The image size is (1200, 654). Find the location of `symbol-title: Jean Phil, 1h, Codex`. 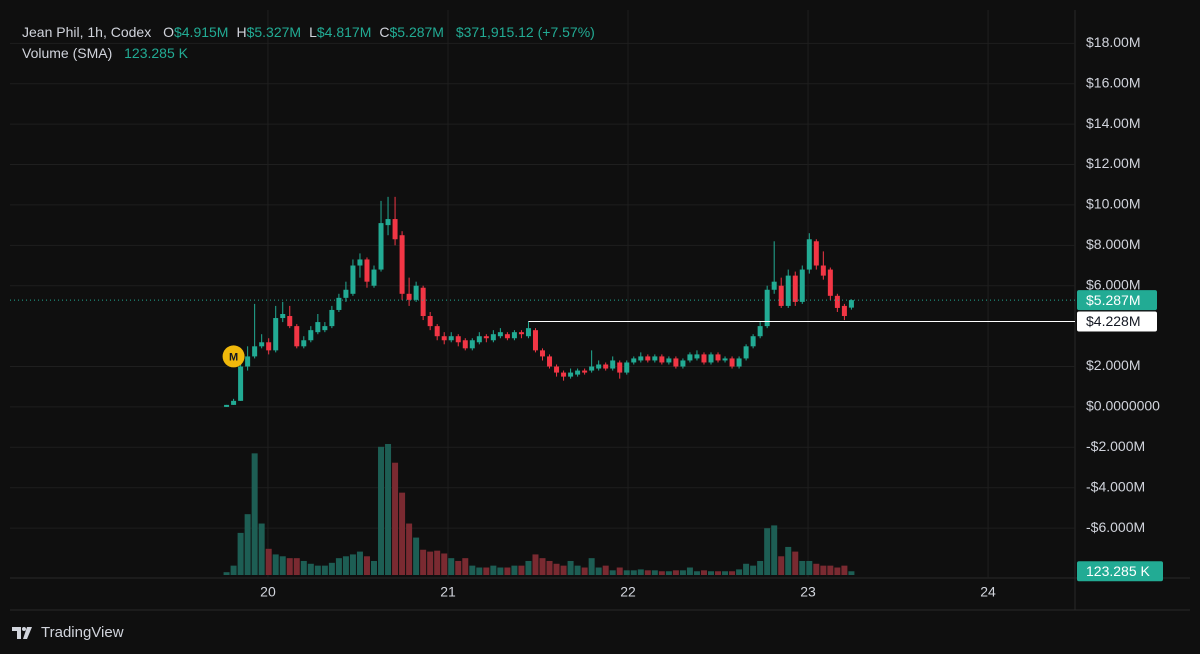

symbol-title: Jean Phil, 1h, Codex is located at coordinates (87, 32).